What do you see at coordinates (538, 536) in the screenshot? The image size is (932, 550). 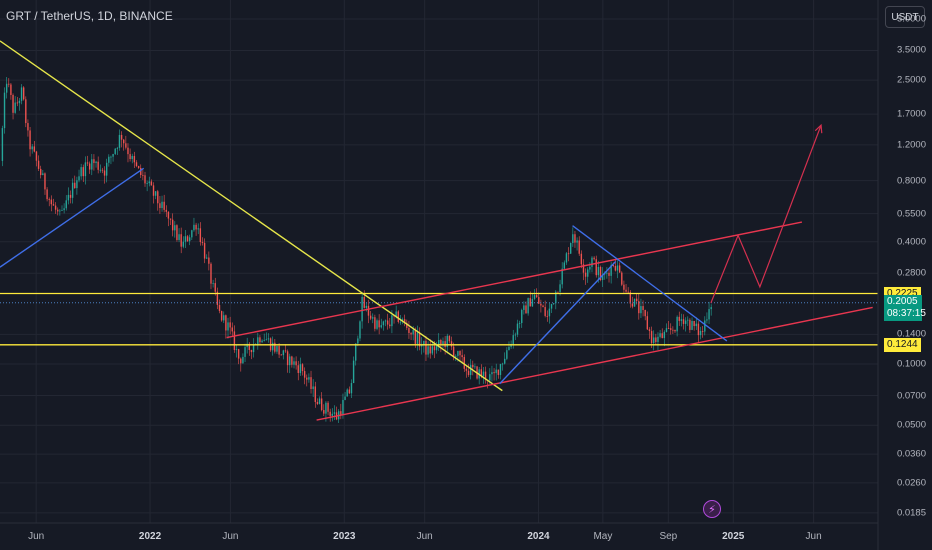 I see `time-tick-label: 2024` at bounding box center [538, 536].